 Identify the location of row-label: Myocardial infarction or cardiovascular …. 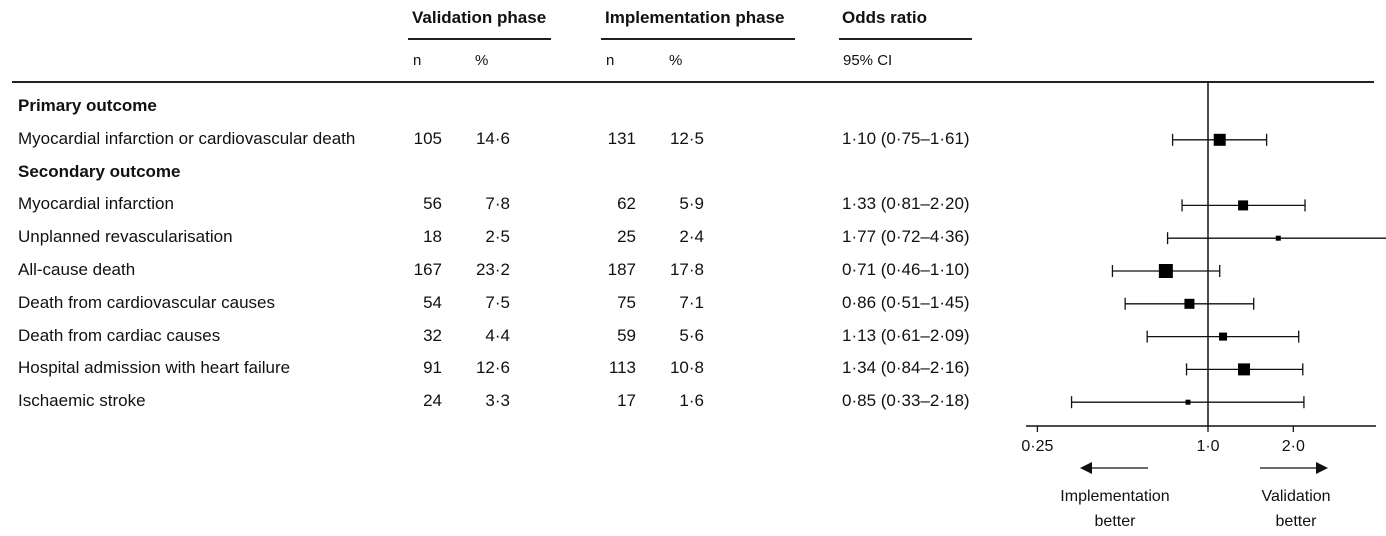
(187, 138).